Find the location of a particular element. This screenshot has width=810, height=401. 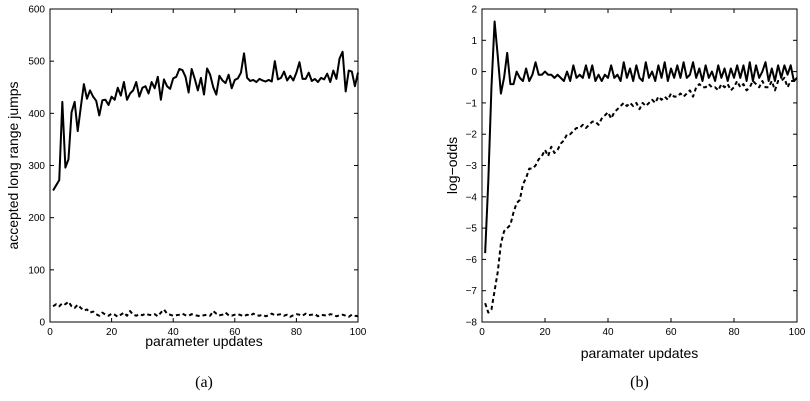

y-tick-label: −4 is located at coordinates (472, 197).